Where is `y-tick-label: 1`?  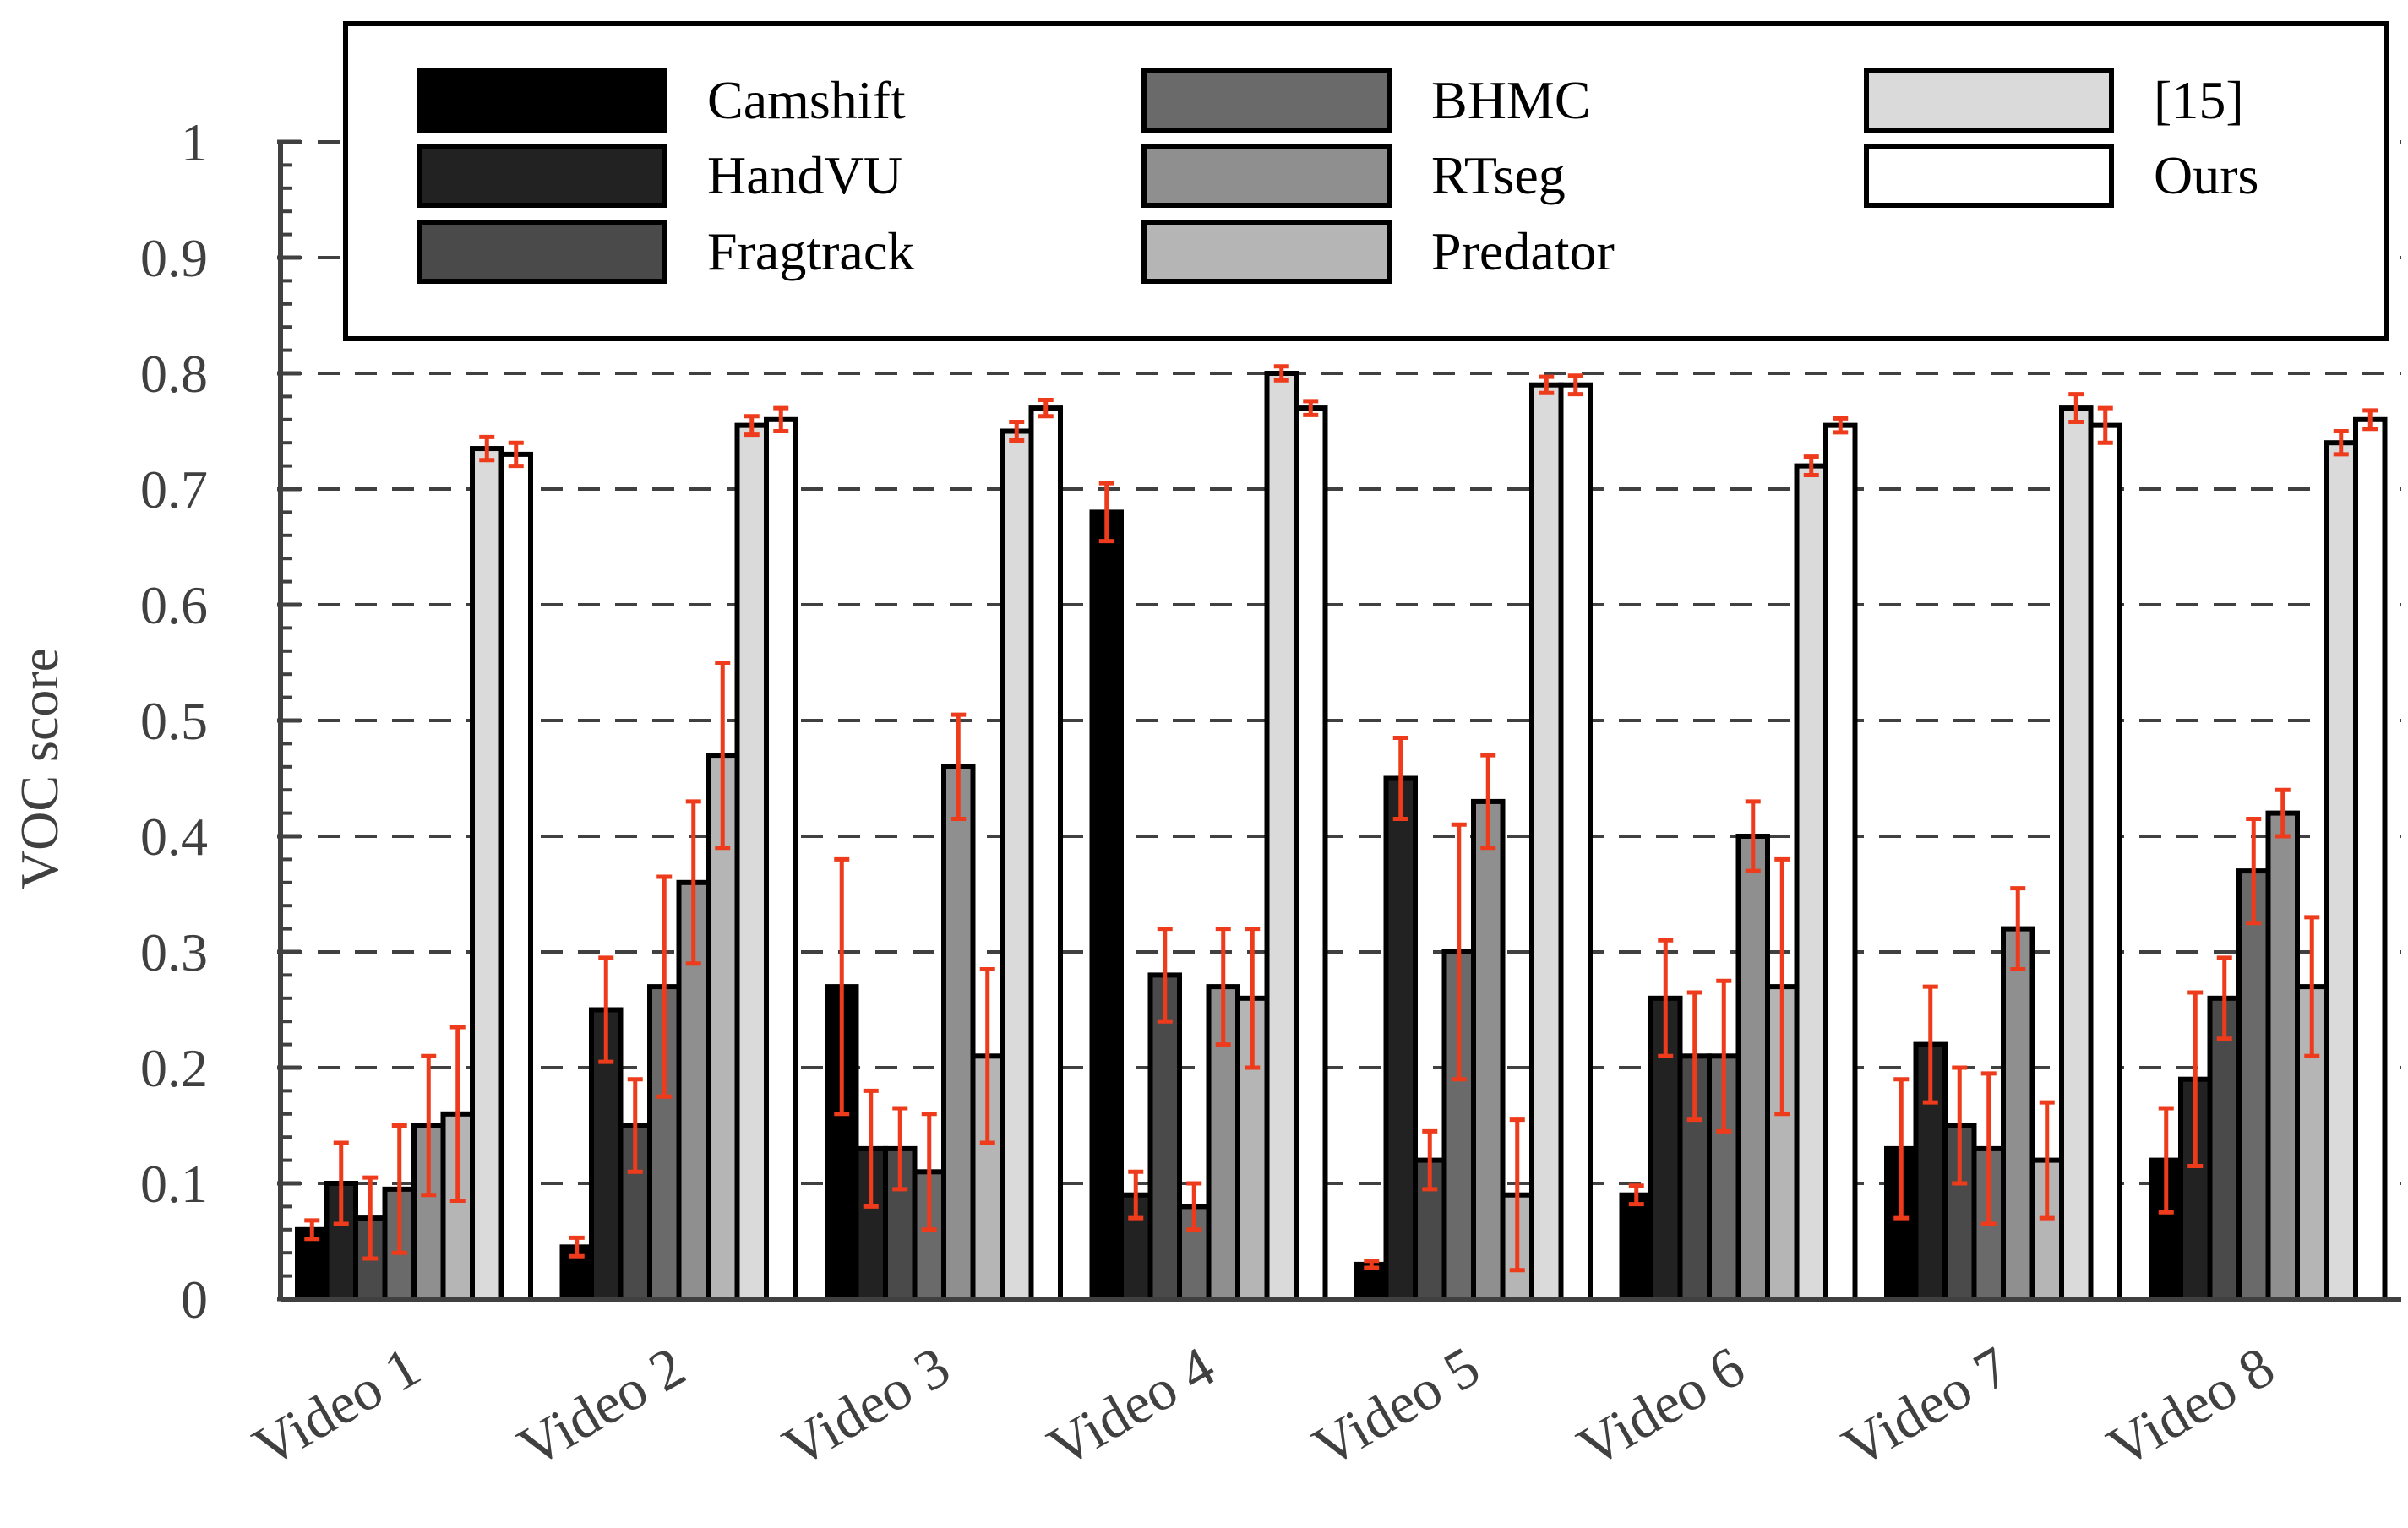 y-tick-label: 1 is located at coordinates (194, 142).